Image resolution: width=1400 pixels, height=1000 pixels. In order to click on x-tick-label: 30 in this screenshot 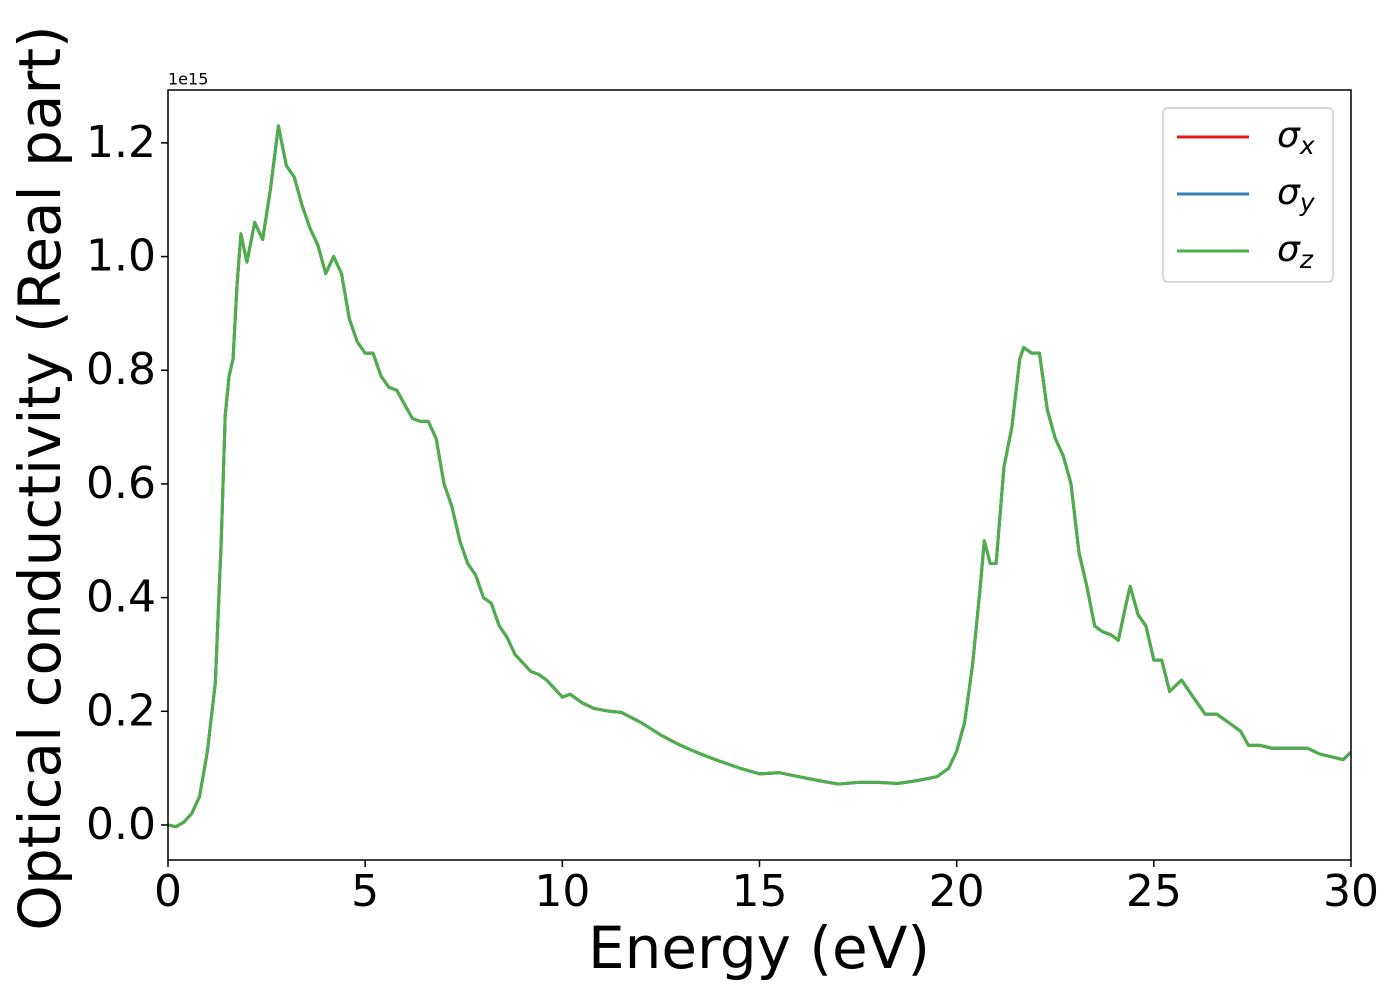, I will do `click(1351, 891)`.